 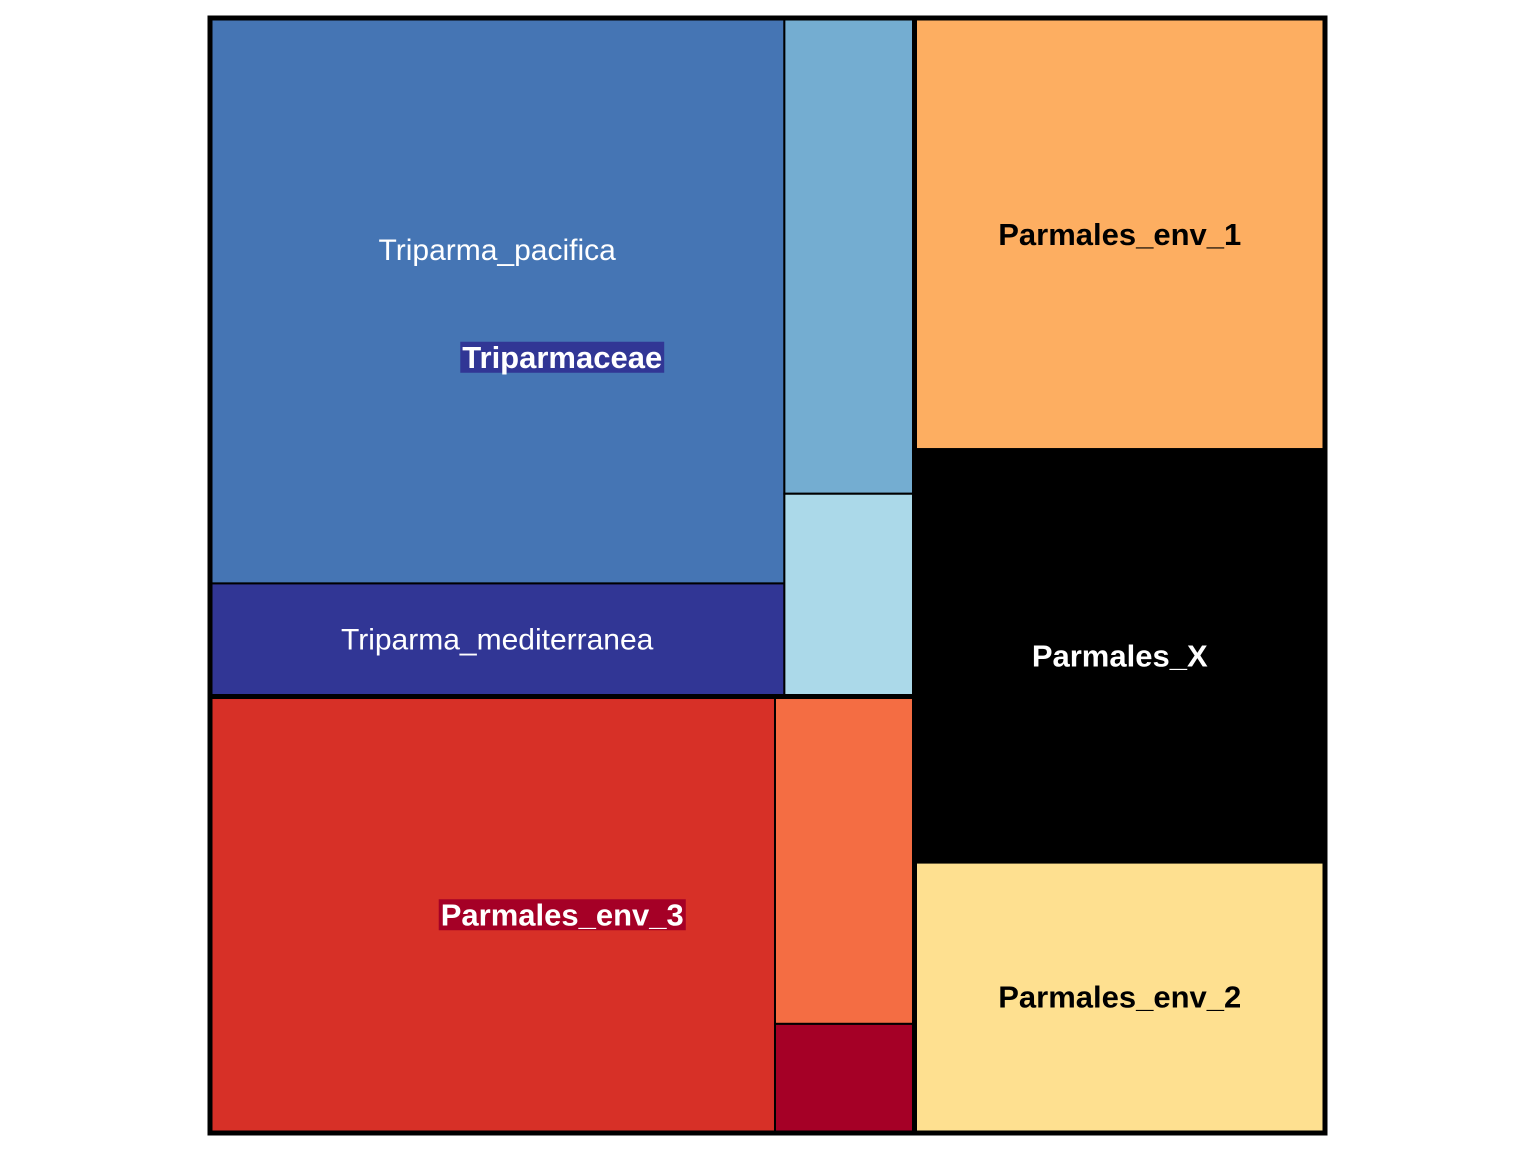 I want to click on group-label-parmales-x: Parmales_X, so click(x=1120, y=655).